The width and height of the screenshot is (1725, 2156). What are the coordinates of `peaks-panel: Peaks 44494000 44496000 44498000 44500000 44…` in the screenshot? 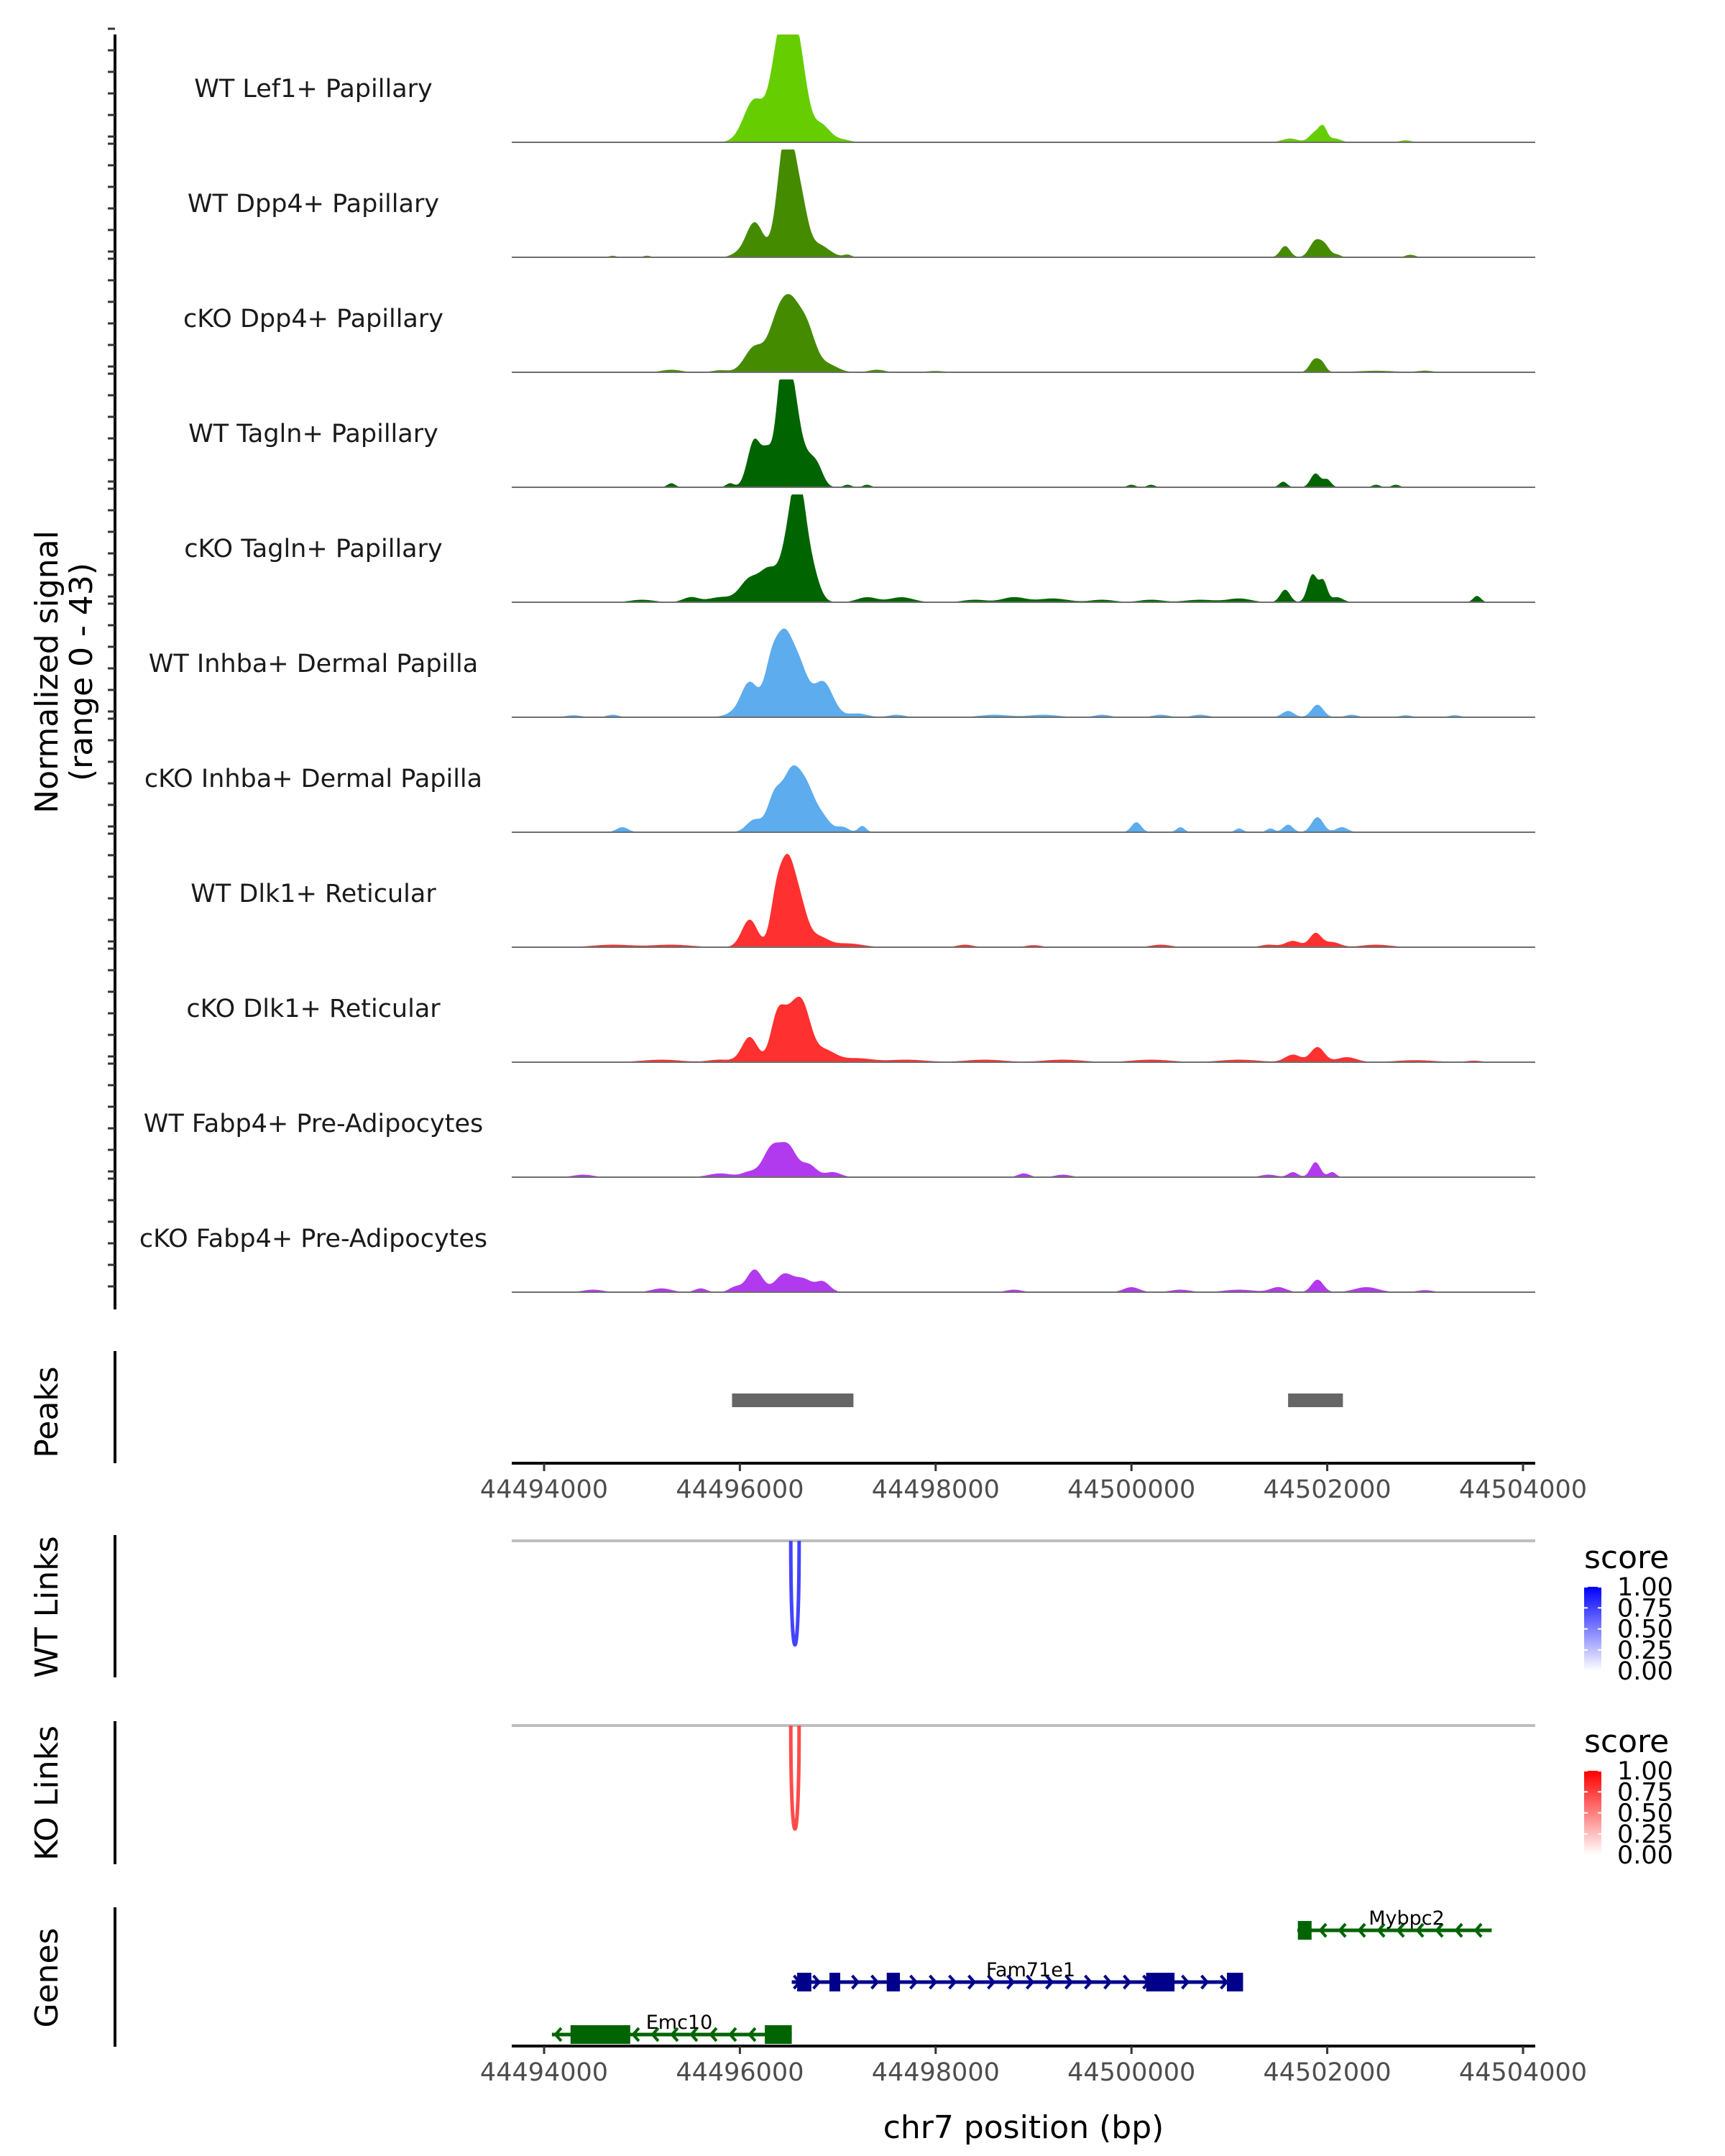 It's located at (808, 1427).